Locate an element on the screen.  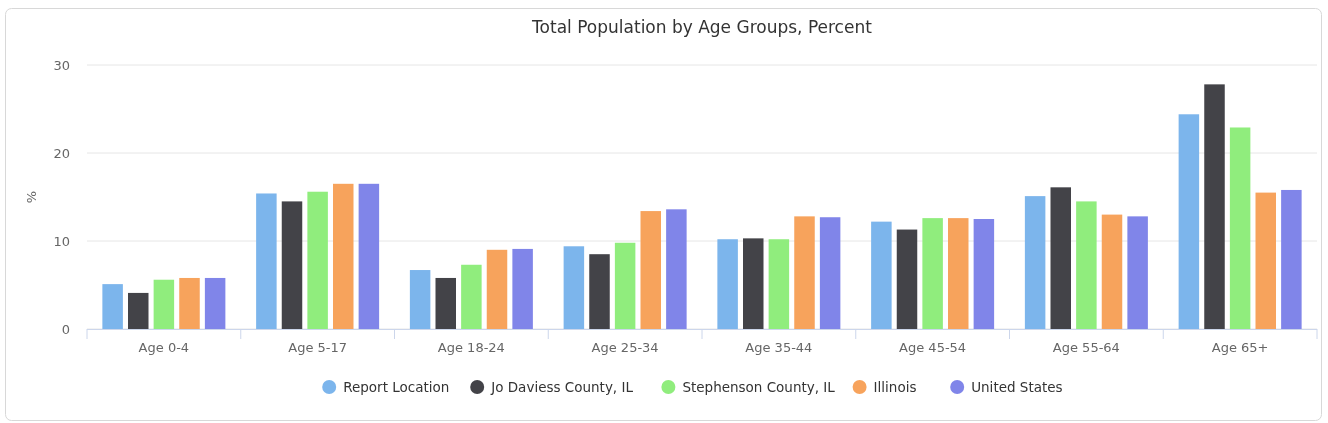
y-tick-label: 10 is located at coordinates (61, 241).